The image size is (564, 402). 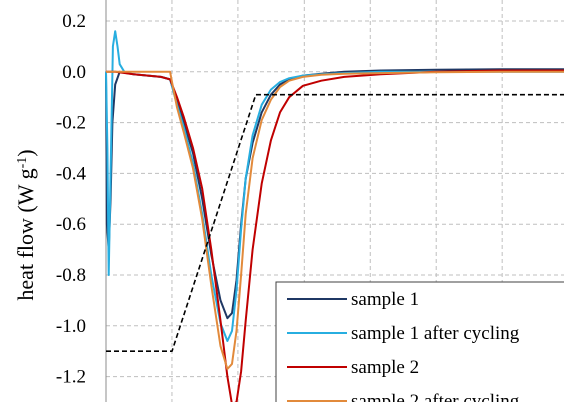 I want to click on y-tick-label: -0.2, so click(x=71, y=123).